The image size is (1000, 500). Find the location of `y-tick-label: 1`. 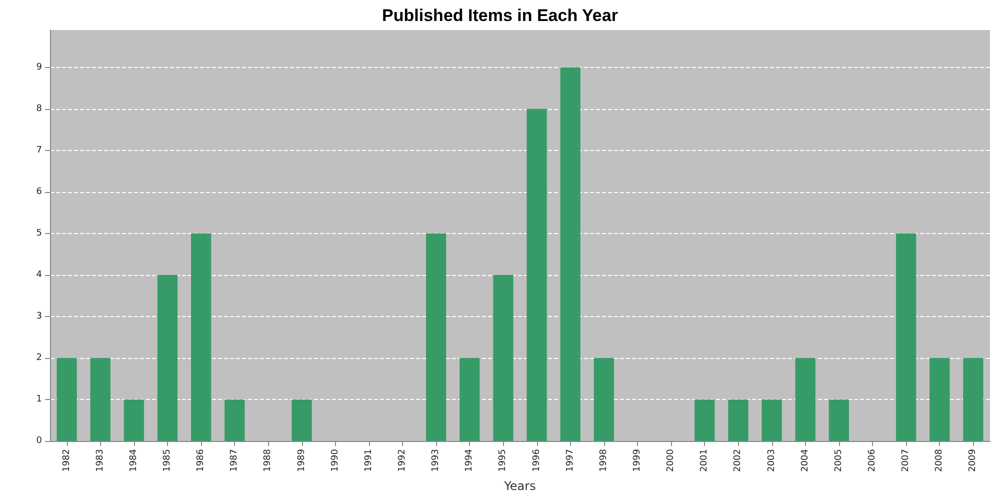

y-tick-label: 1 is located at coordinates (39, 399).